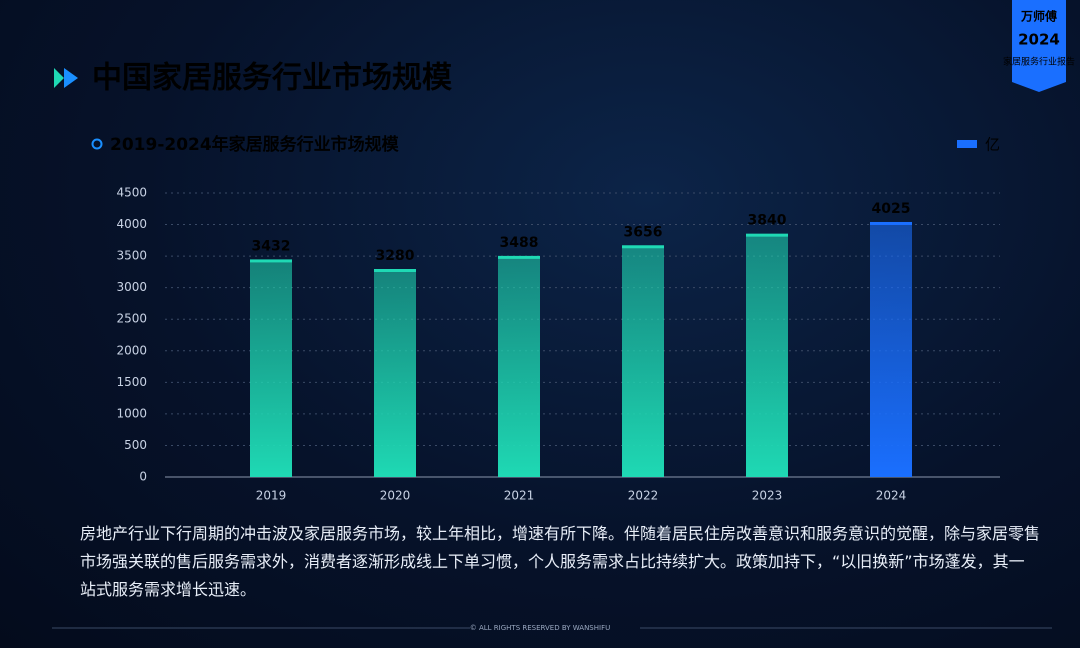 The height and width of the screenshot is (648, 1080). I want to click on x-tick-label: 2023, so click(767, 496).